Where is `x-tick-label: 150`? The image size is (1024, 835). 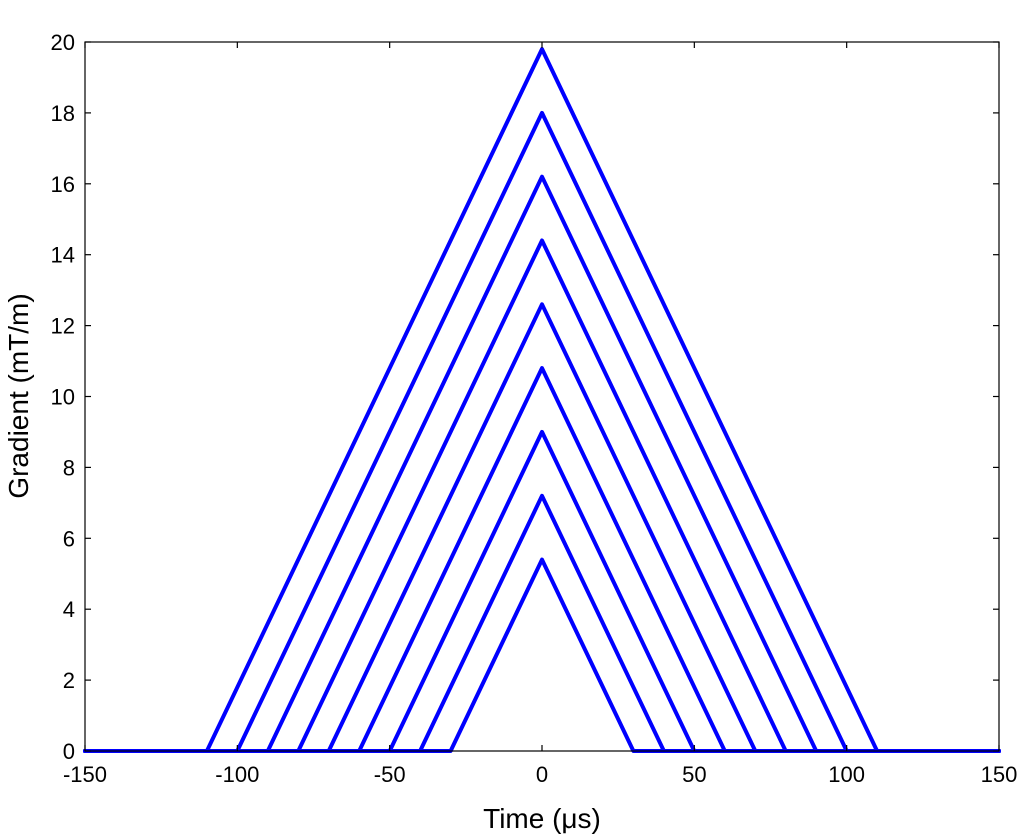
x-tick-label: 150 is located at coordinates (999, 774).